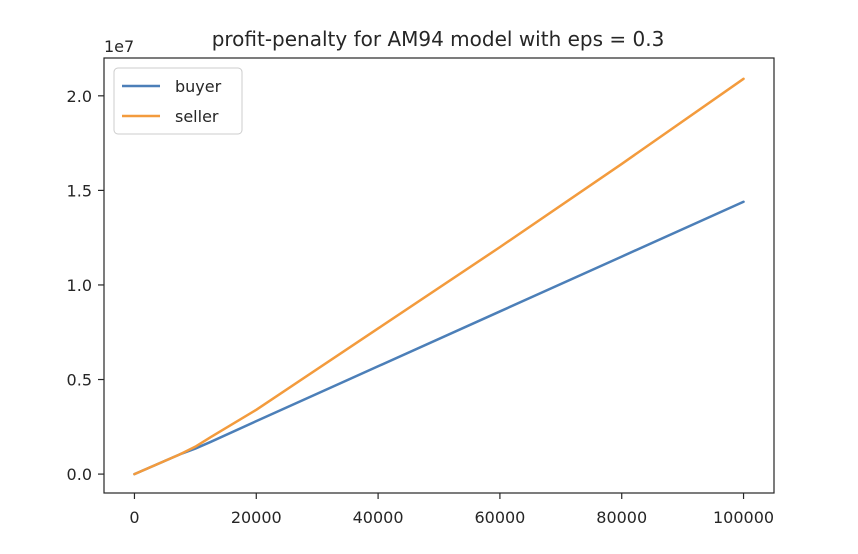  I want to click on x-tick-label: 20000, so click(256, 517).